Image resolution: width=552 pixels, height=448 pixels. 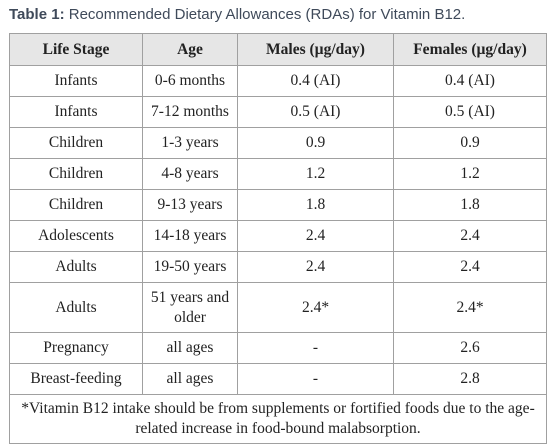 What do you see at coordinates (76, 49) in the screenshot?
I see `header-cell: Life Stage` at bounding box center [76, 49].